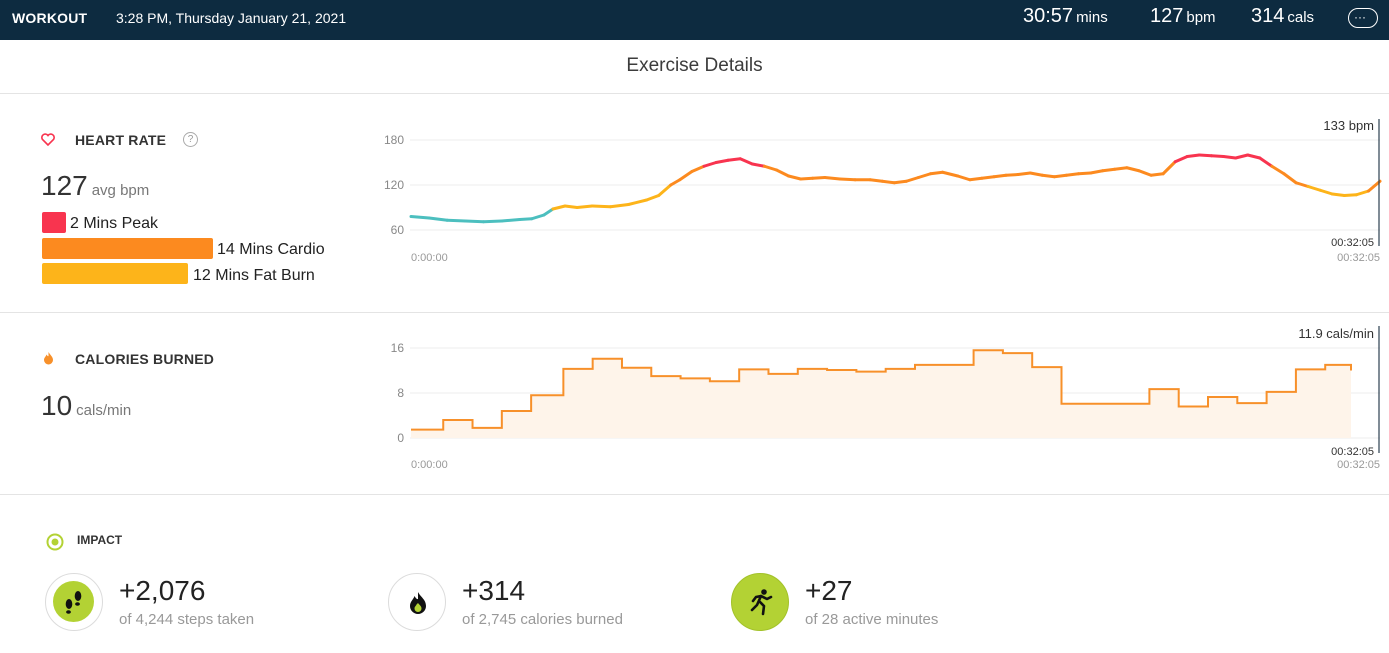 The height and width of the screenshot is (653, 1389). Describe the element at coordinates (187, 619) in the screenshot. I see `steps-impact-caption: of 4,244 steps taken` at that location.